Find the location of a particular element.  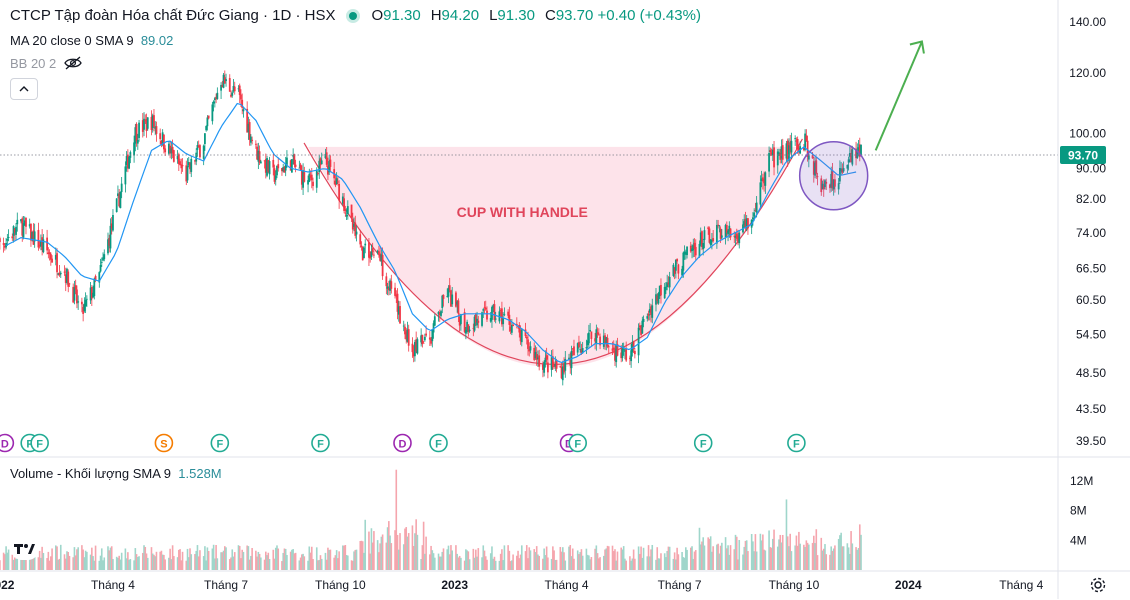

collapse-legend-button is located at coordinates (24, 89).